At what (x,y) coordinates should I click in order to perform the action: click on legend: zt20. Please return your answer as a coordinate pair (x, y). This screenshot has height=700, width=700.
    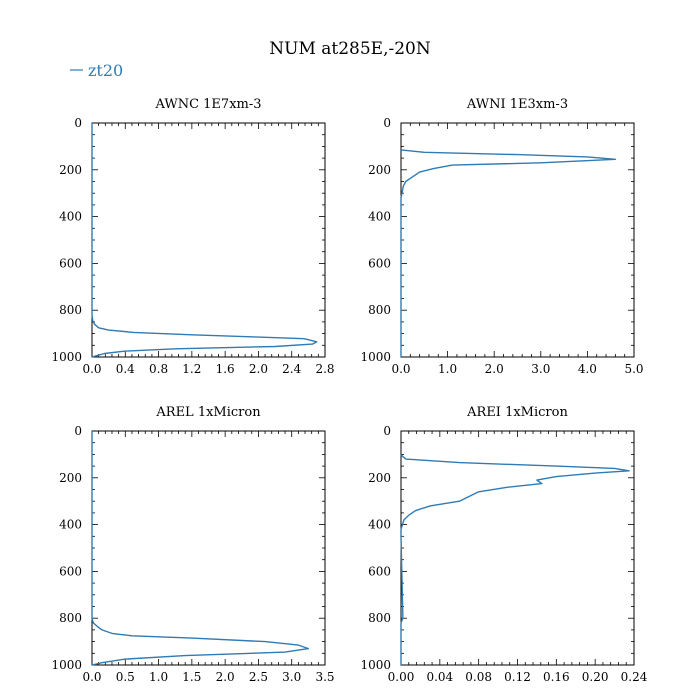
    Looking at the image, I should click on (96, 70).